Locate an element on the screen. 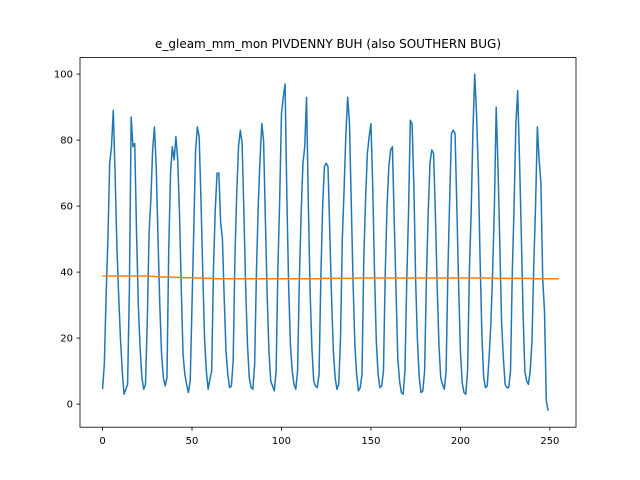  x-tick-label: 50 is located at coordinates (192, 441).